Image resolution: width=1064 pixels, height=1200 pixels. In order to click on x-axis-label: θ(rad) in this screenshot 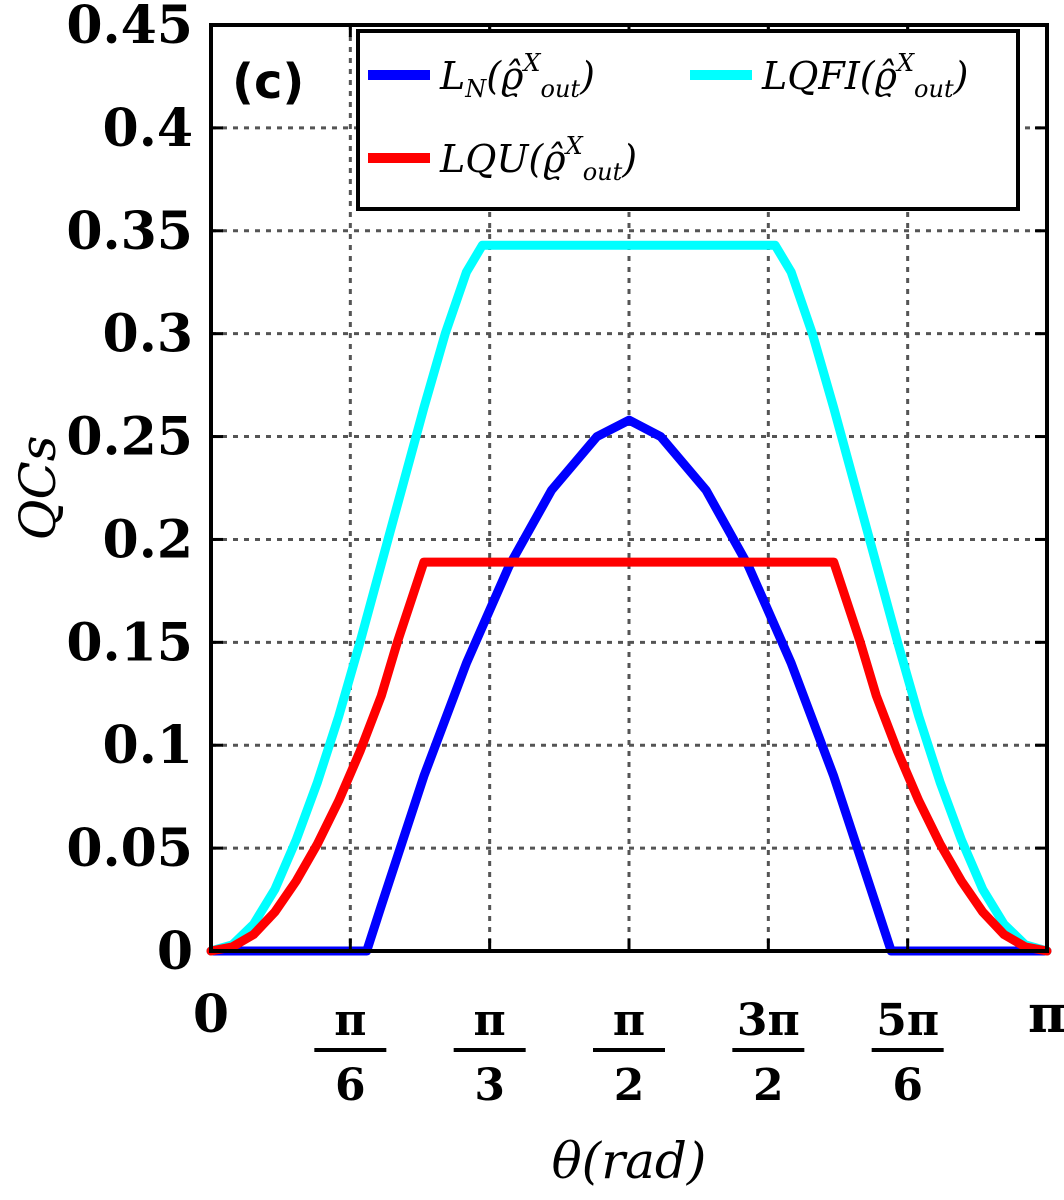, I will do `click(629, 1161)`.